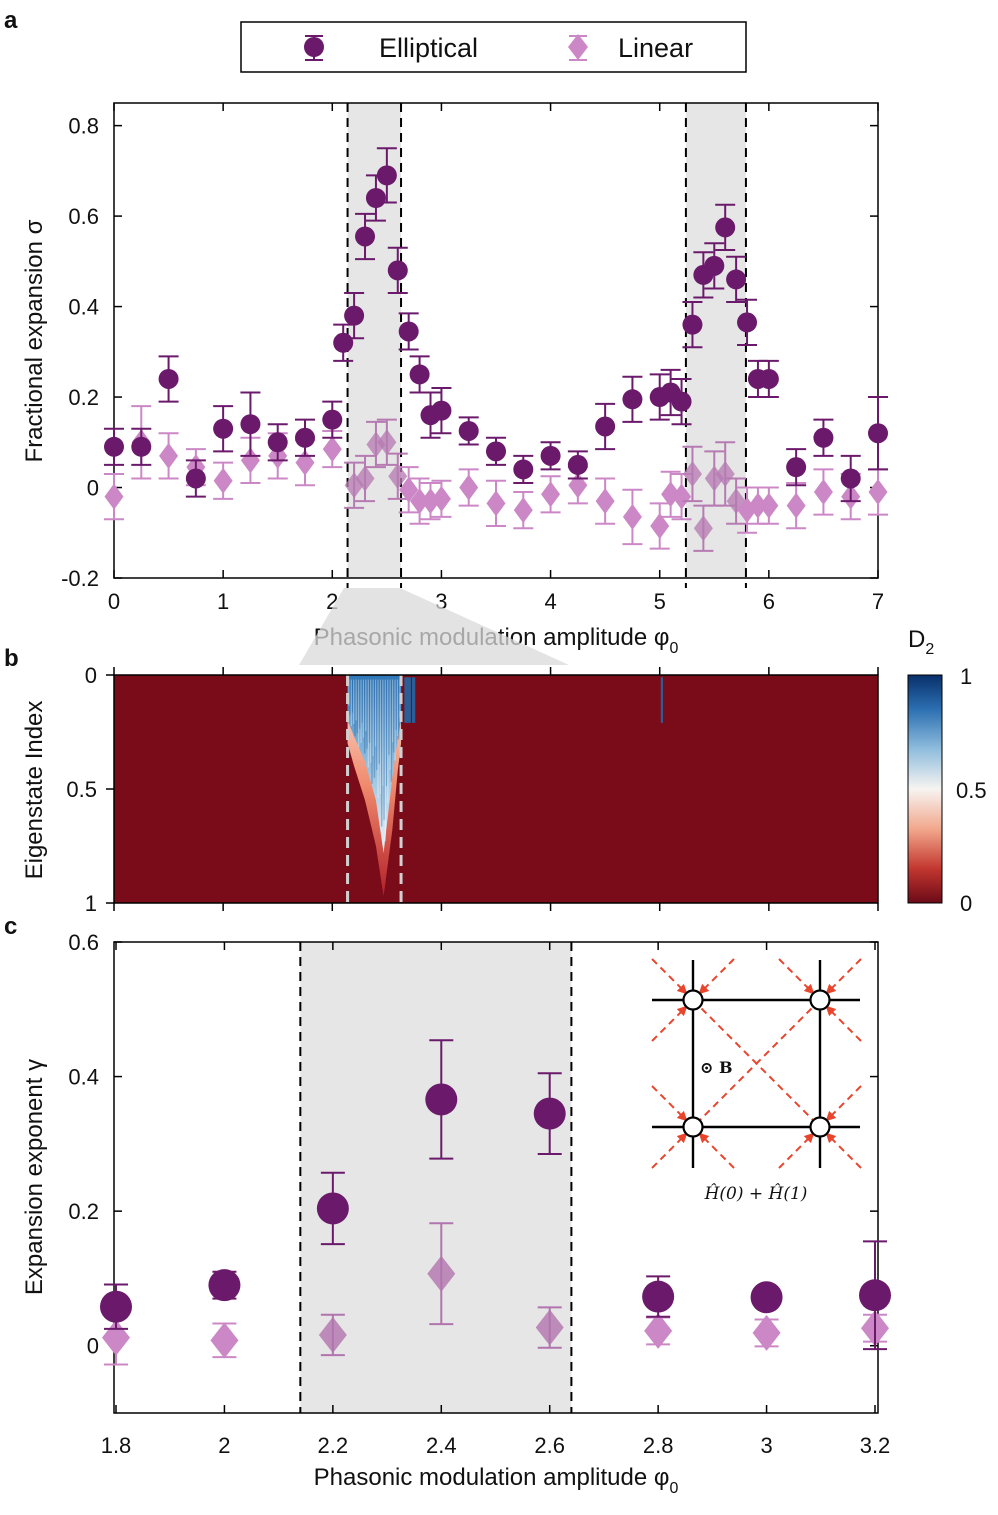 The image size is (998, 1515). Describe the element at coordinates (966, 903) in the screenshot. I see `colorbar-tick-0: 0` at that location.